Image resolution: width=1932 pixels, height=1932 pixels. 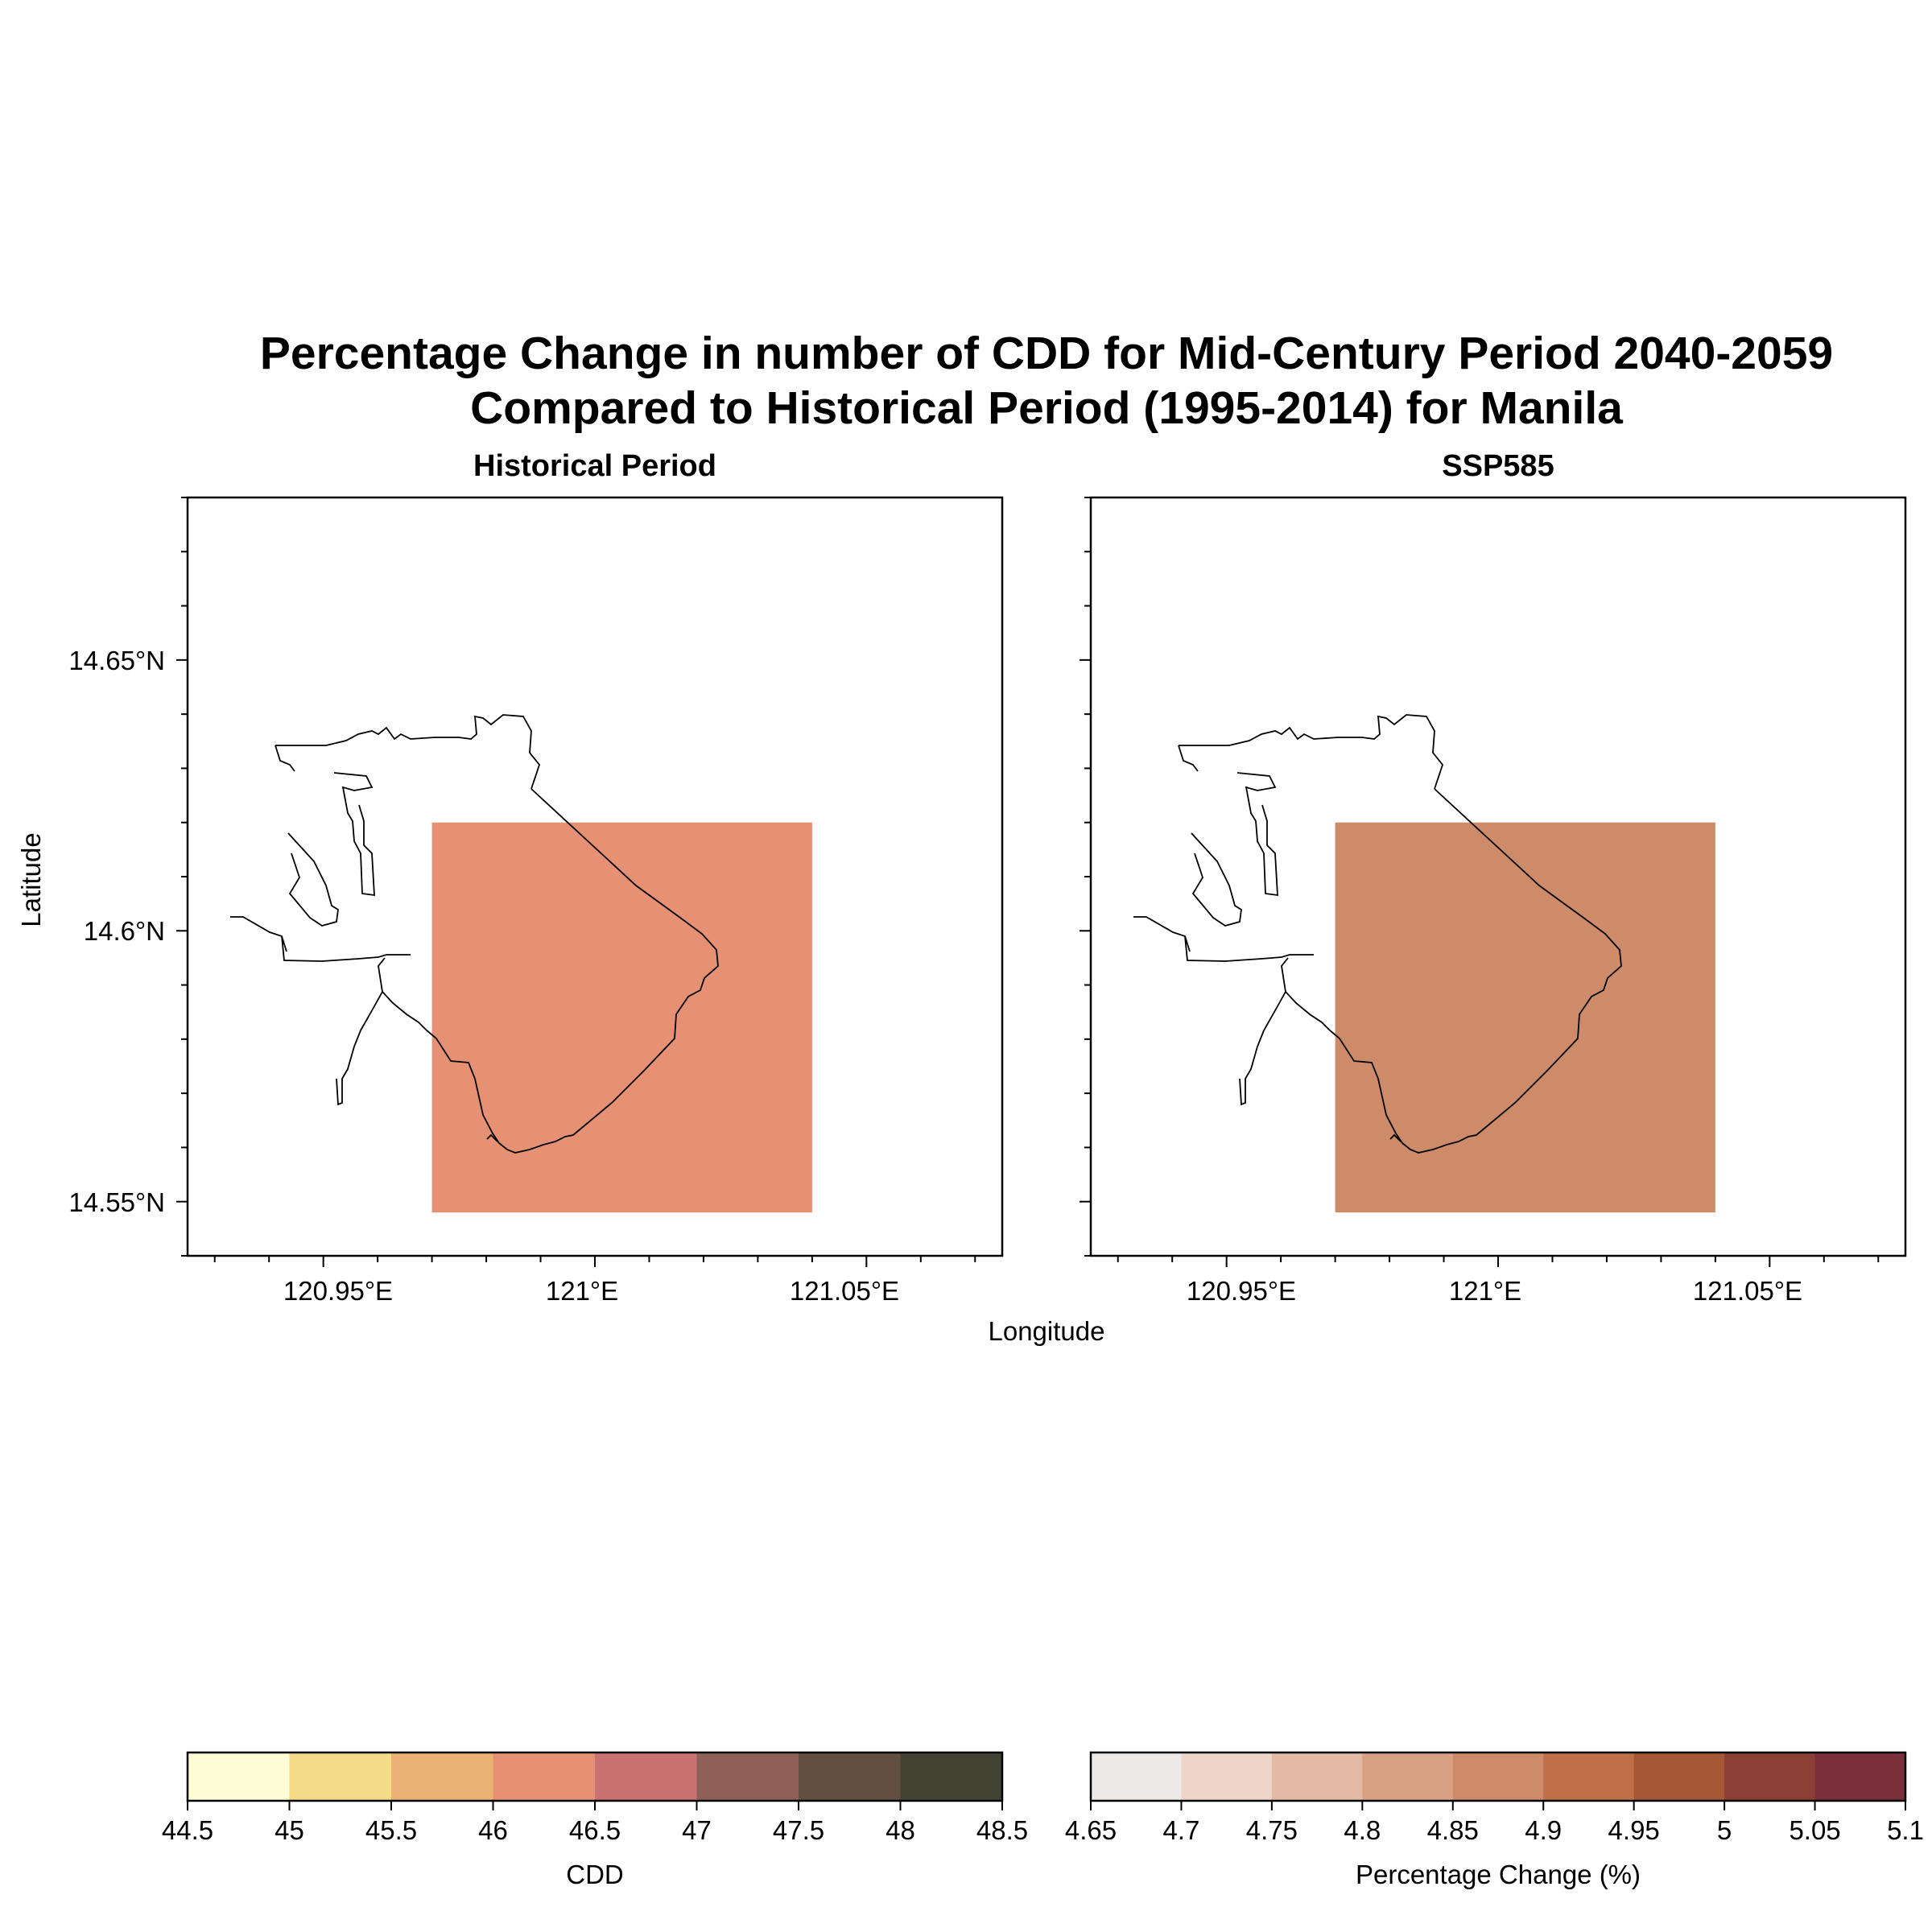 I want to click on colorbar-tick-label: 46.5, so click(x=595, y=1830).